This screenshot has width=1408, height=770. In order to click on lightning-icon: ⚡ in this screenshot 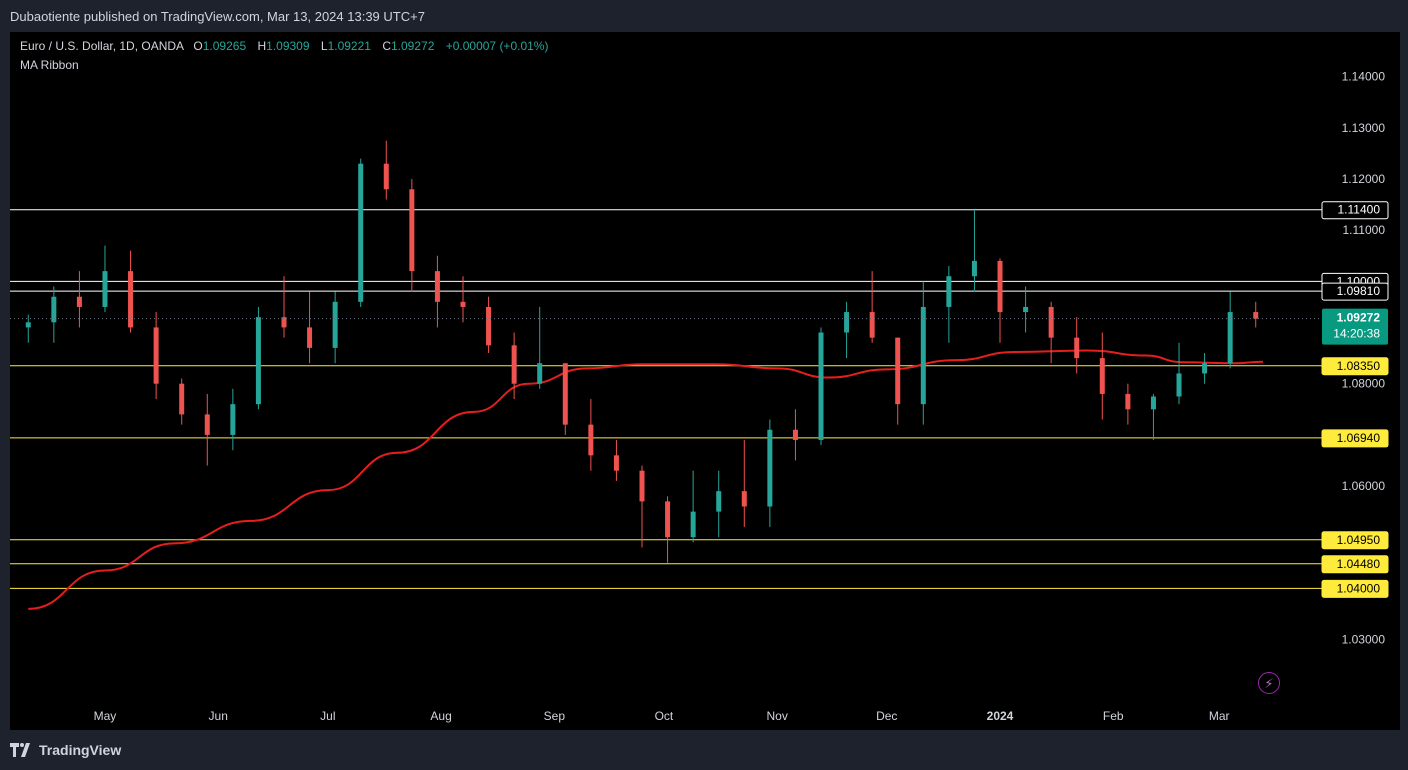, I will do `click(1269, 683)`.